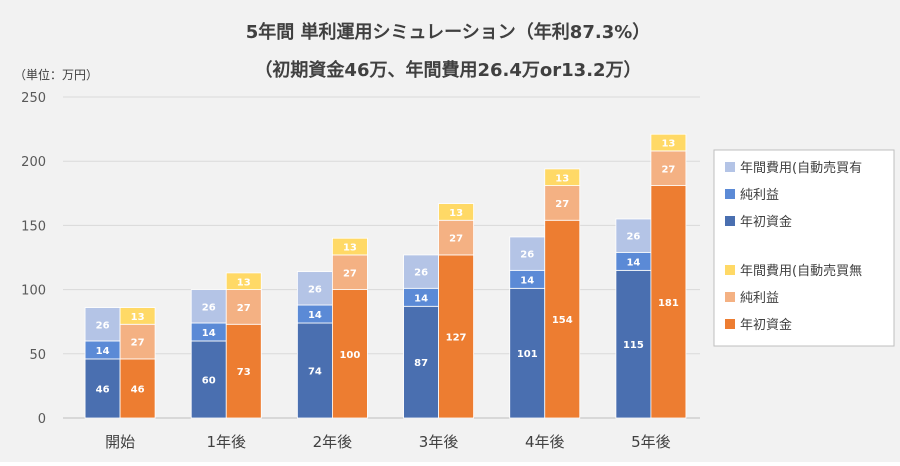 Image resolution: width=900 pixels, height=466 pixels. Describe the element at coordinates (349, 355) in the screenshot. I see `data-label: 100` at that location.